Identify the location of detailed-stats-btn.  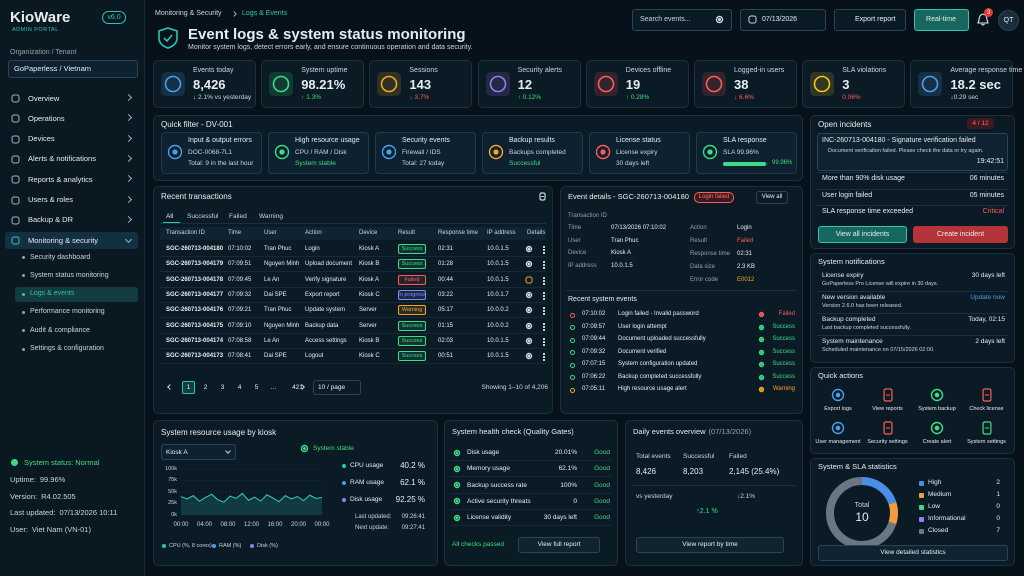
(913, 553).